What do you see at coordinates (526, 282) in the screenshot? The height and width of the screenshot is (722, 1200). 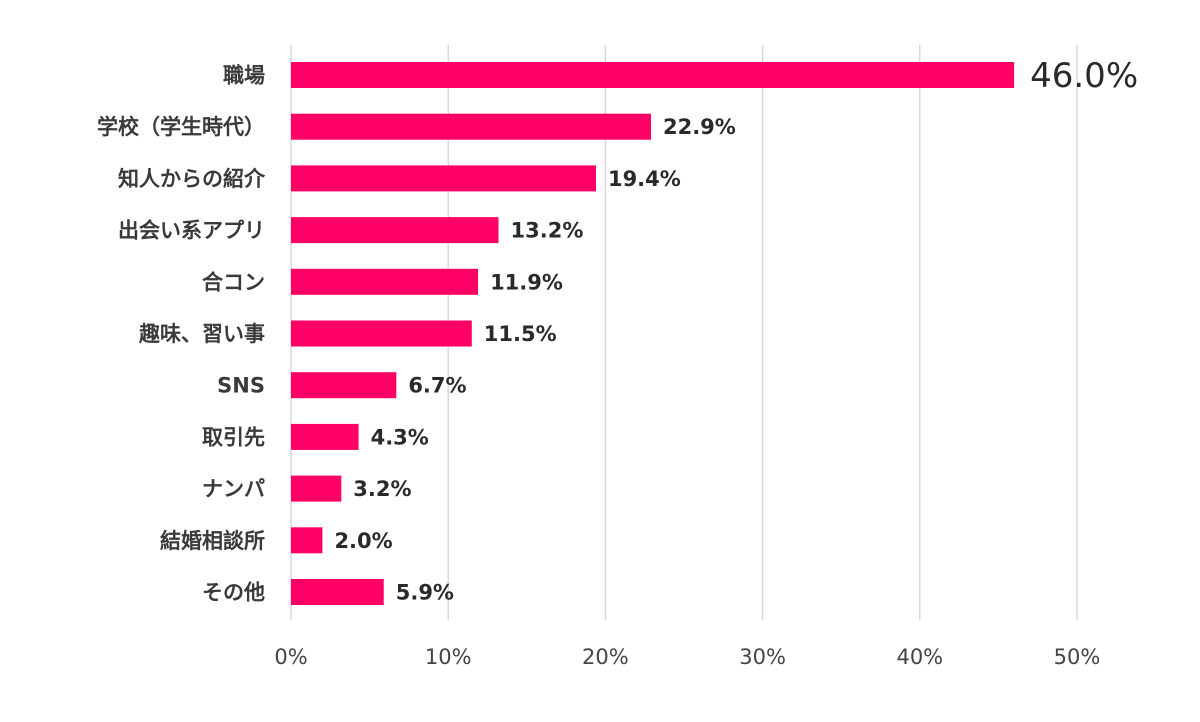 I see `value-label: 11.9%` at bounding box center [526, 282].